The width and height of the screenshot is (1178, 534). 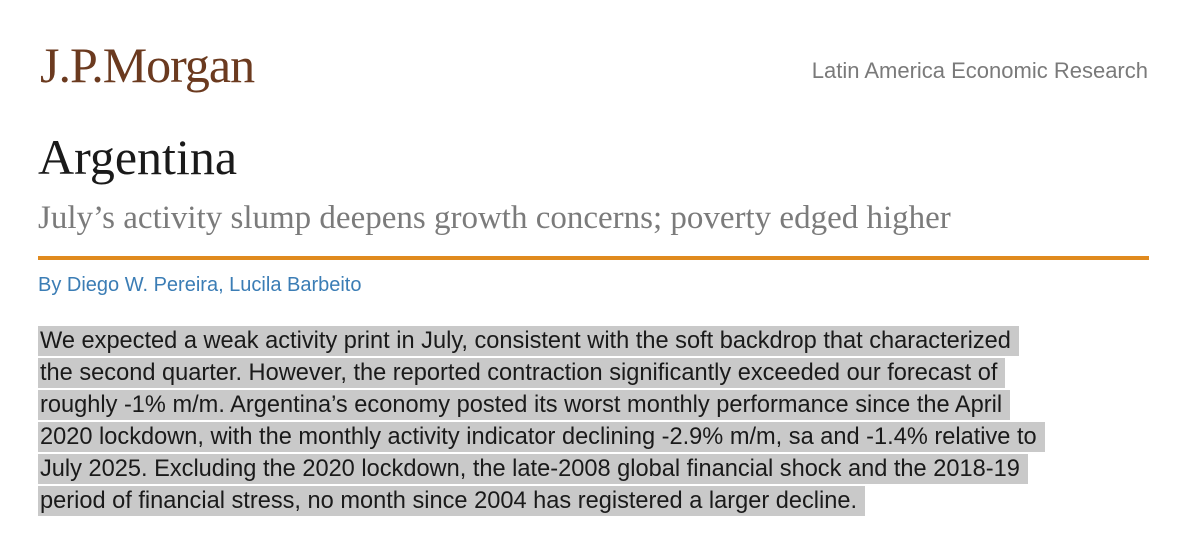 What do you see at coordinates (593, 258) in the screenshot?
I see `divider` at bounding box center [593, 258].